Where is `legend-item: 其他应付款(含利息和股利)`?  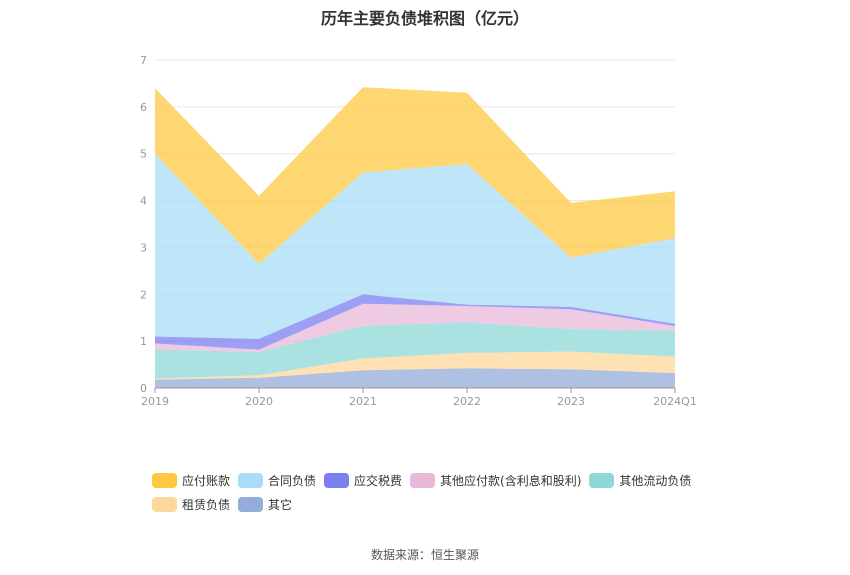
legend-item: 其他应付款(含利息和股利) is located at coordinates (495, 480).